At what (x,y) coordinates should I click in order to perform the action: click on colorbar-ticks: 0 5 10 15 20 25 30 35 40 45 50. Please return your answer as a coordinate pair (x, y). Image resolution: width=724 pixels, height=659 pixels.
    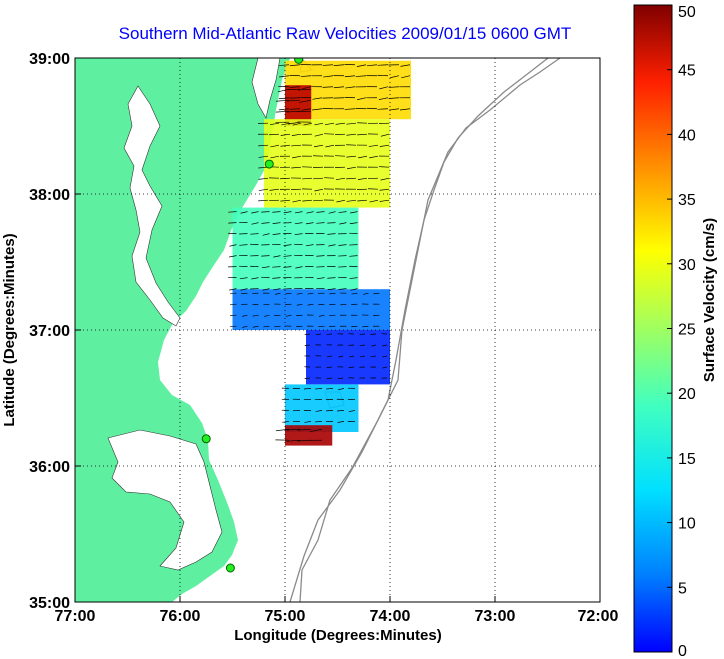
    Looking at the image, I should click on (681, 331).